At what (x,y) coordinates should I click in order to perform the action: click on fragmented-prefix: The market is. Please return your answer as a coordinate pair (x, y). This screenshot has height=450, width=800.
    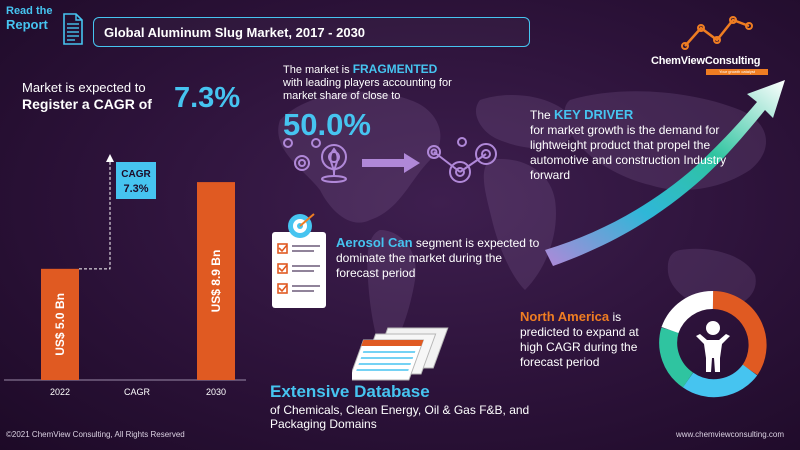
    Looking at the image, I should click on (318, 70).